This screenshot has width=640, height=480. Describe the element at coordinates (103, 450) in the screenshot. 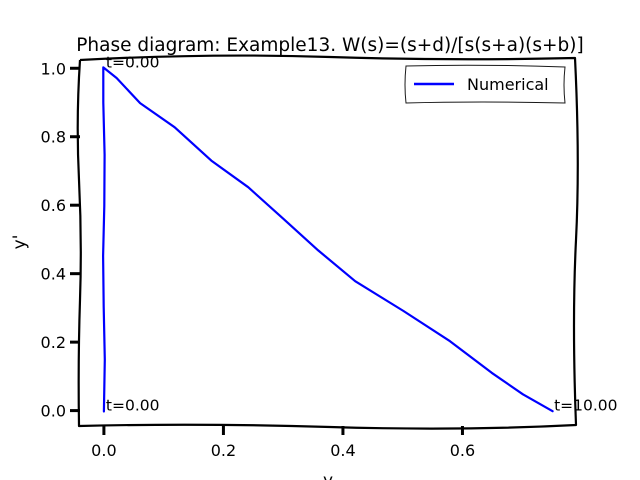

I see `x-tick-label: 0.0` at that location.